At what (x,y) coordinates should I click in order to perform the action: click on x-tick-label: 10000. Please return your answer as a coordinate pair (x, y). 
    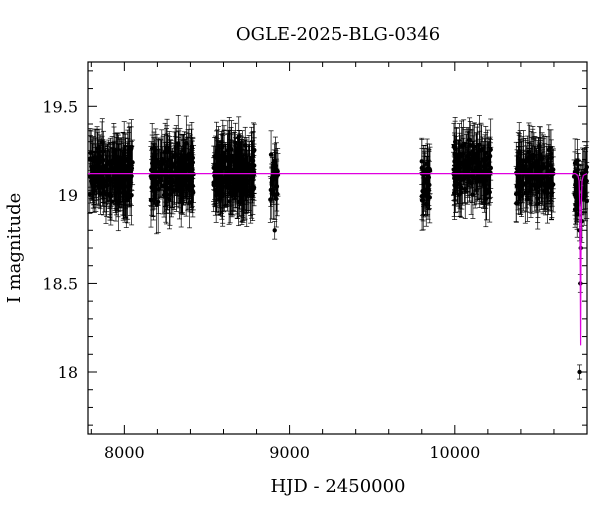
    Looking at the image, I should click on (454, 452).